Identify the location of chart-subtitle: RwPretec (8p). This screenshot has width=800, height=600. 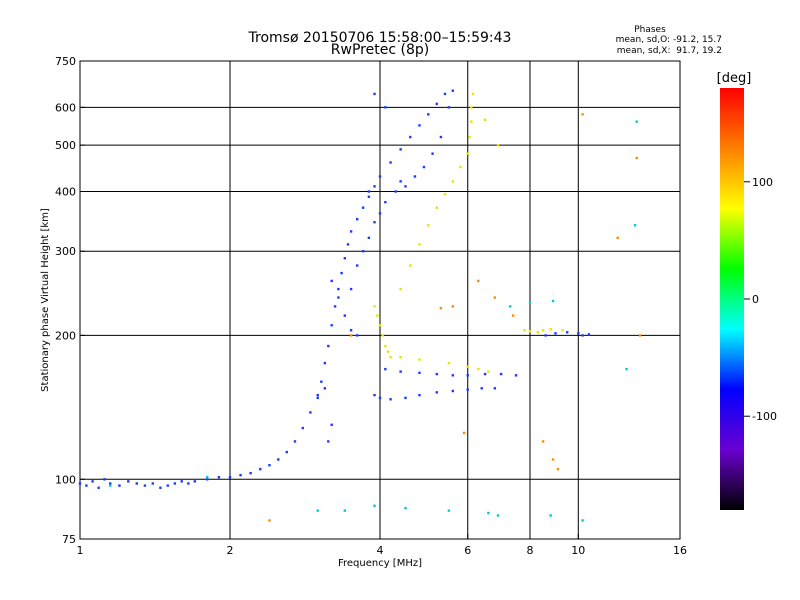
(380, 50).